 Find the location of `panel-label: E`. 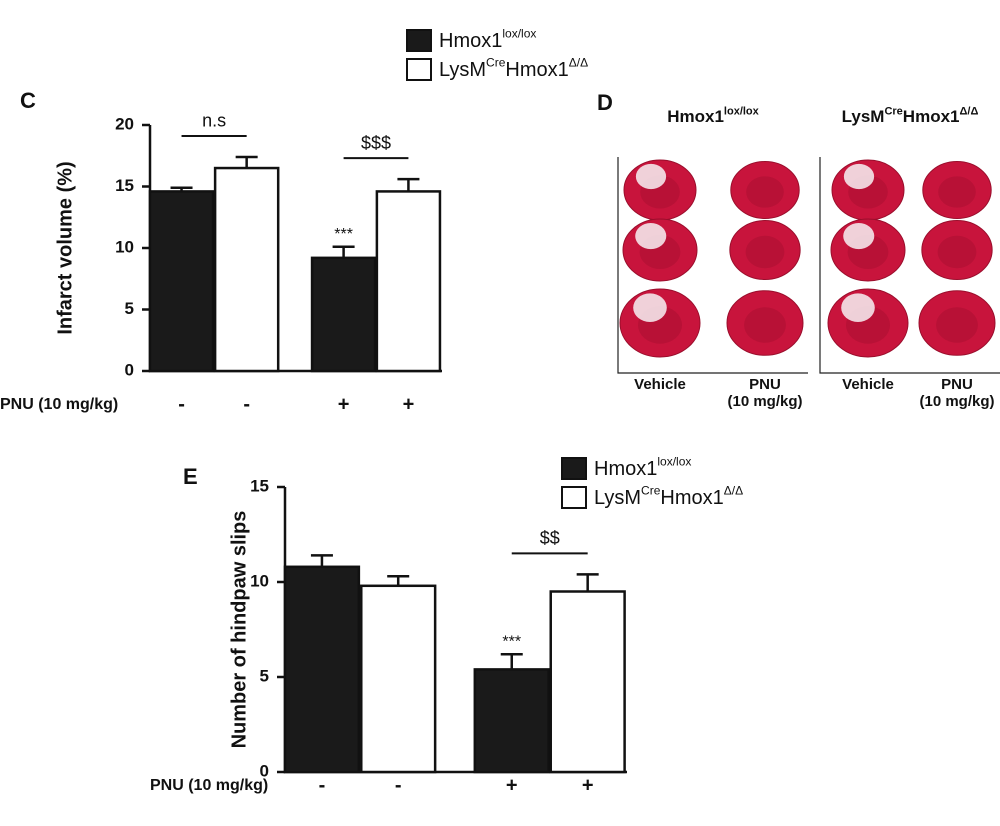

panel-label: E is located at coordinates (190, 476).